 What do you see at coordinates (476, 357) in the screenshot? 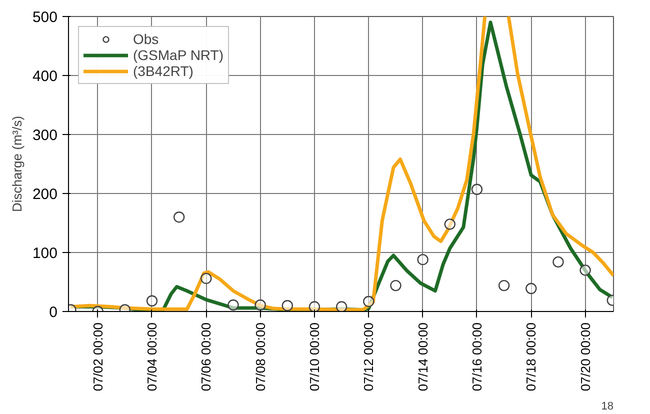
I see `x-tick-label: 07/16 00:00` at bounding box center [476, 357].